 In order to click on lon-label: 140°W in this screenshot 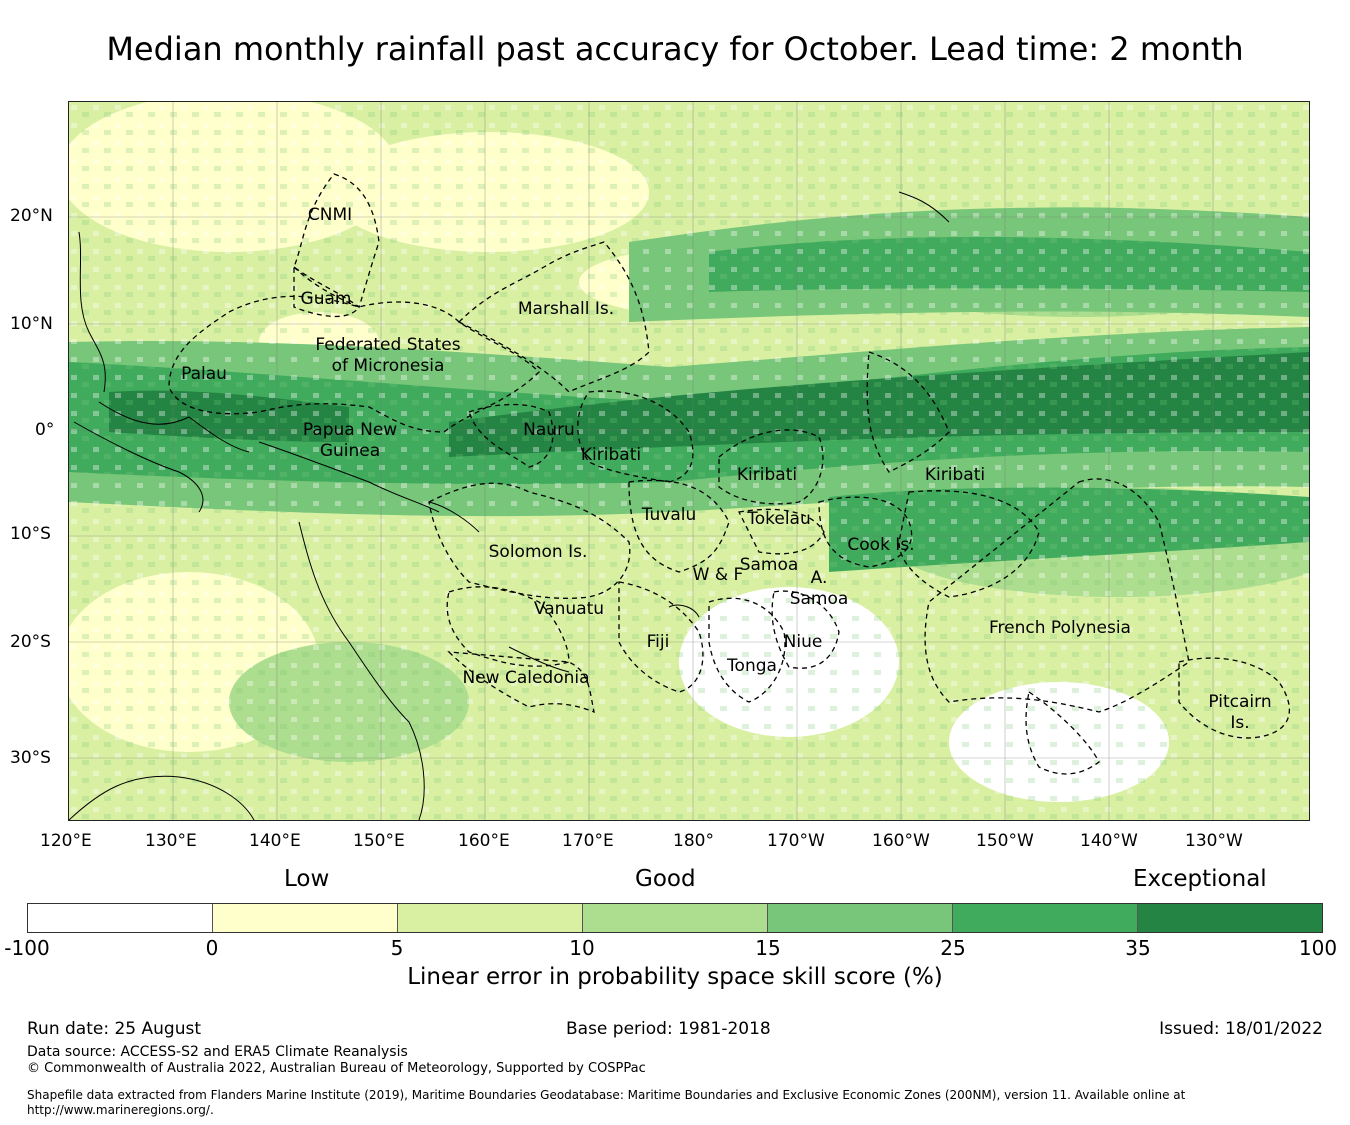, I will do `click(1109, 841)`.